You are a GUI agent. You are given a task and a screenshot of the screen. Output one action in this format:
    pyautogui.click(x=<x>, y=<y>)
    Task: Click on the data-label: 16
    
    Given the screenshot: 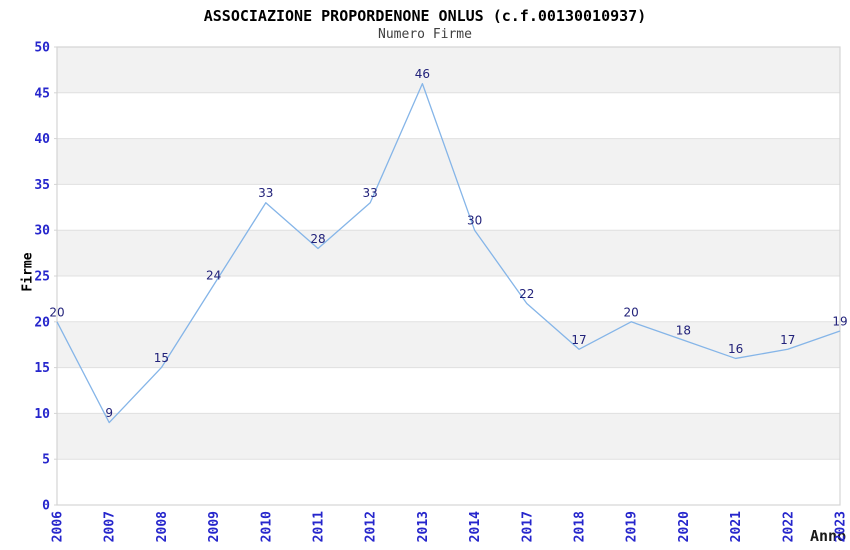 What is the action you would take?
    pyautogui.click(x=735, y=349)
    